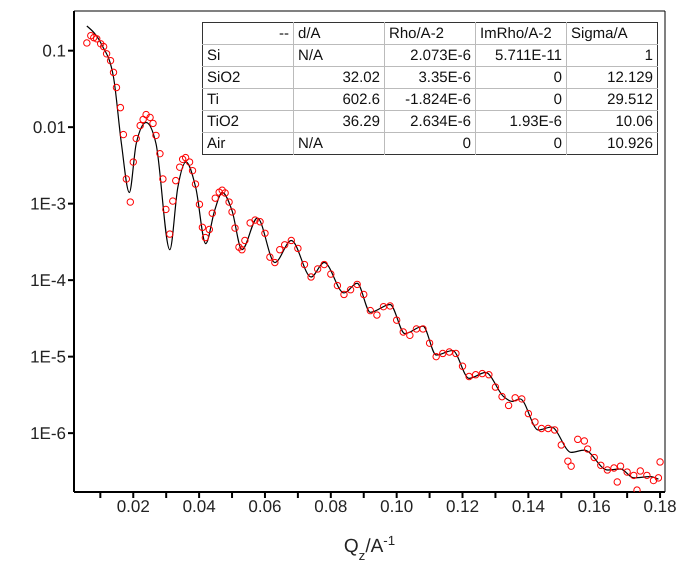  Describe the element at coordinates (528, 506) in the screenshot. I see `x-tick-label: 0.14` at that location.